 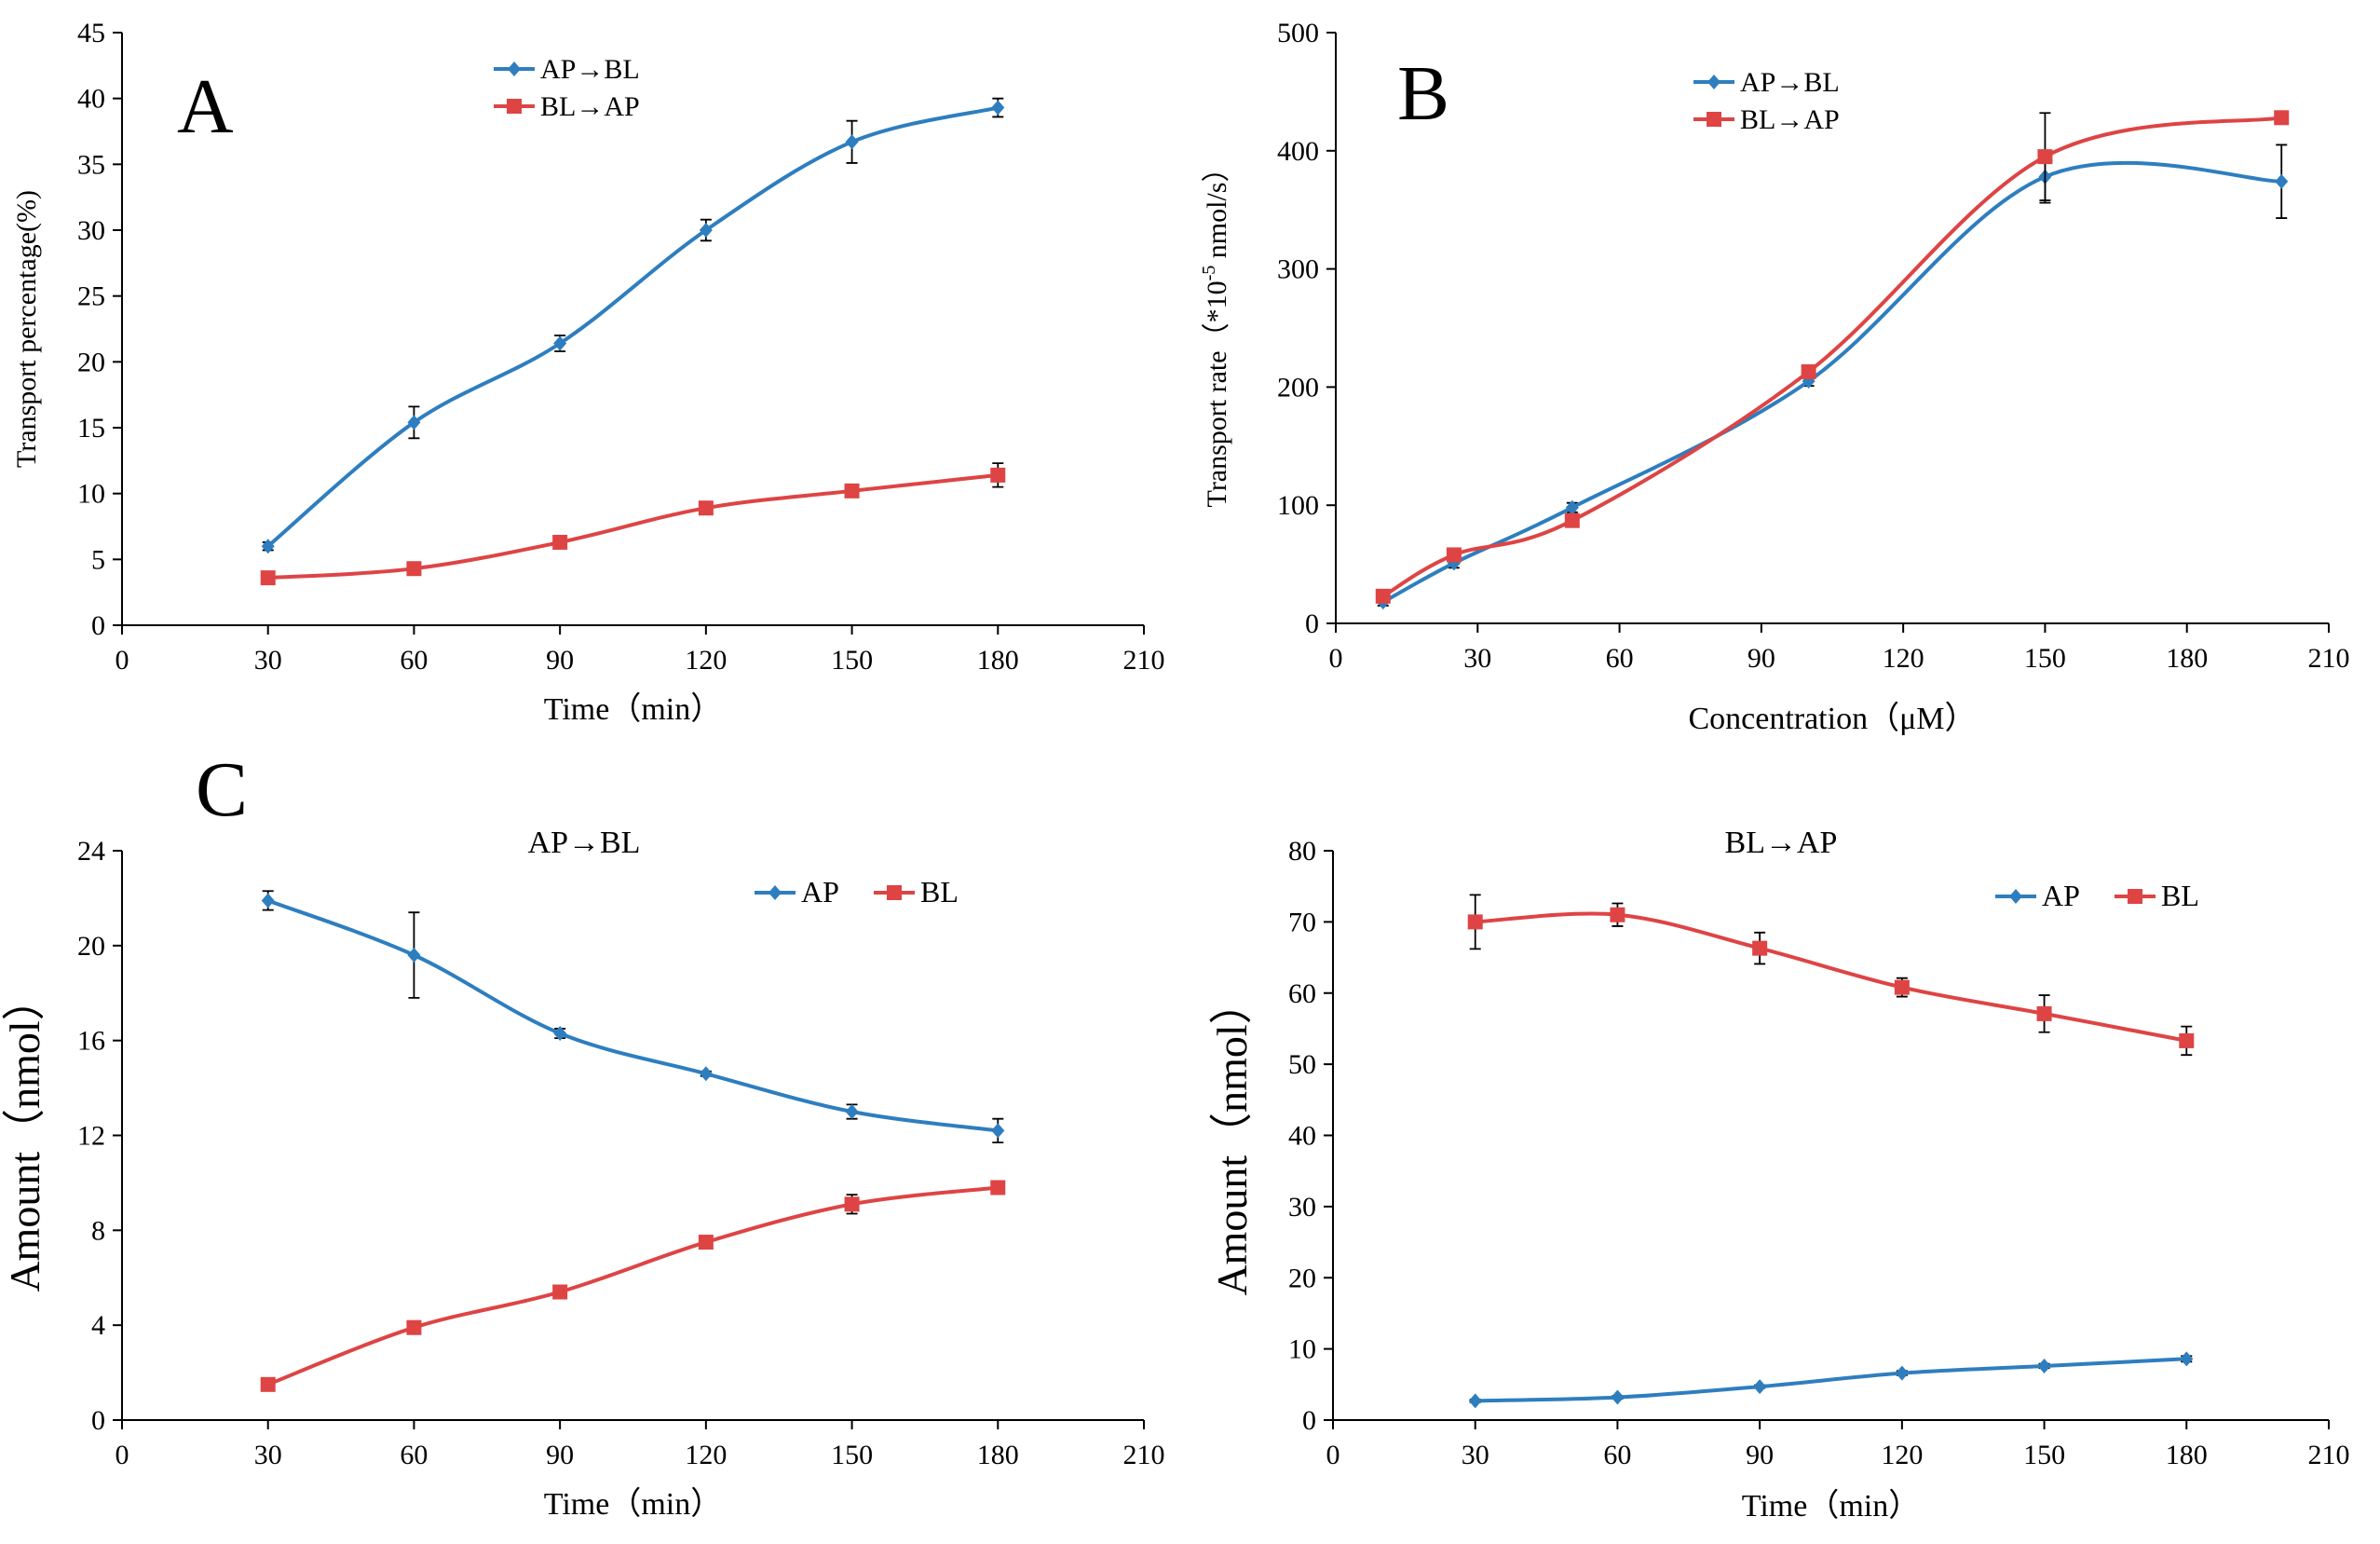 I want to click on y-tick-label: 80, so click(x=1302, y=852).